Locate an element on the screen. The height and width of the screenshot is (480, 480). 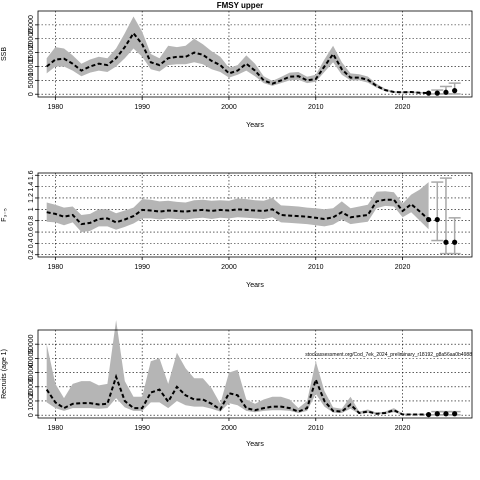
y-tick-label: 0.8 is located at coordinates (31, 221).